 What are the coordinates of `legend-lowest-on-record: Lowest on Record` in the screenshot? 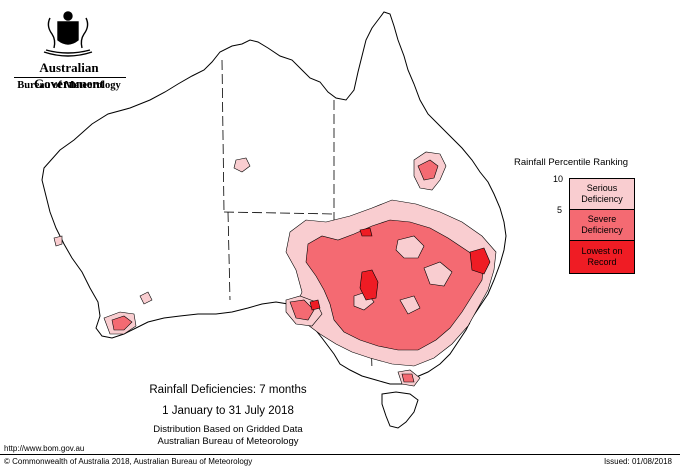 It's located at (602, 257).